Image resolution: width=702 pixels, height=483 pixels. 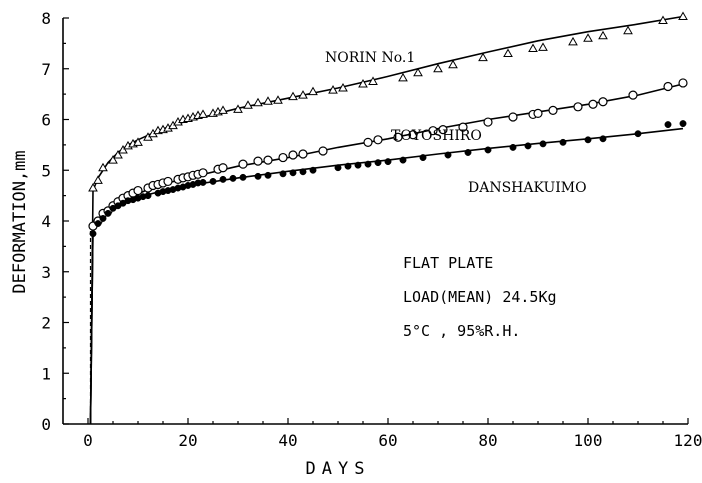 What do you see at coordinates (46, 272) in the screenshot?
I see `y-tick-label: 3` at bounding box center [46, 272].